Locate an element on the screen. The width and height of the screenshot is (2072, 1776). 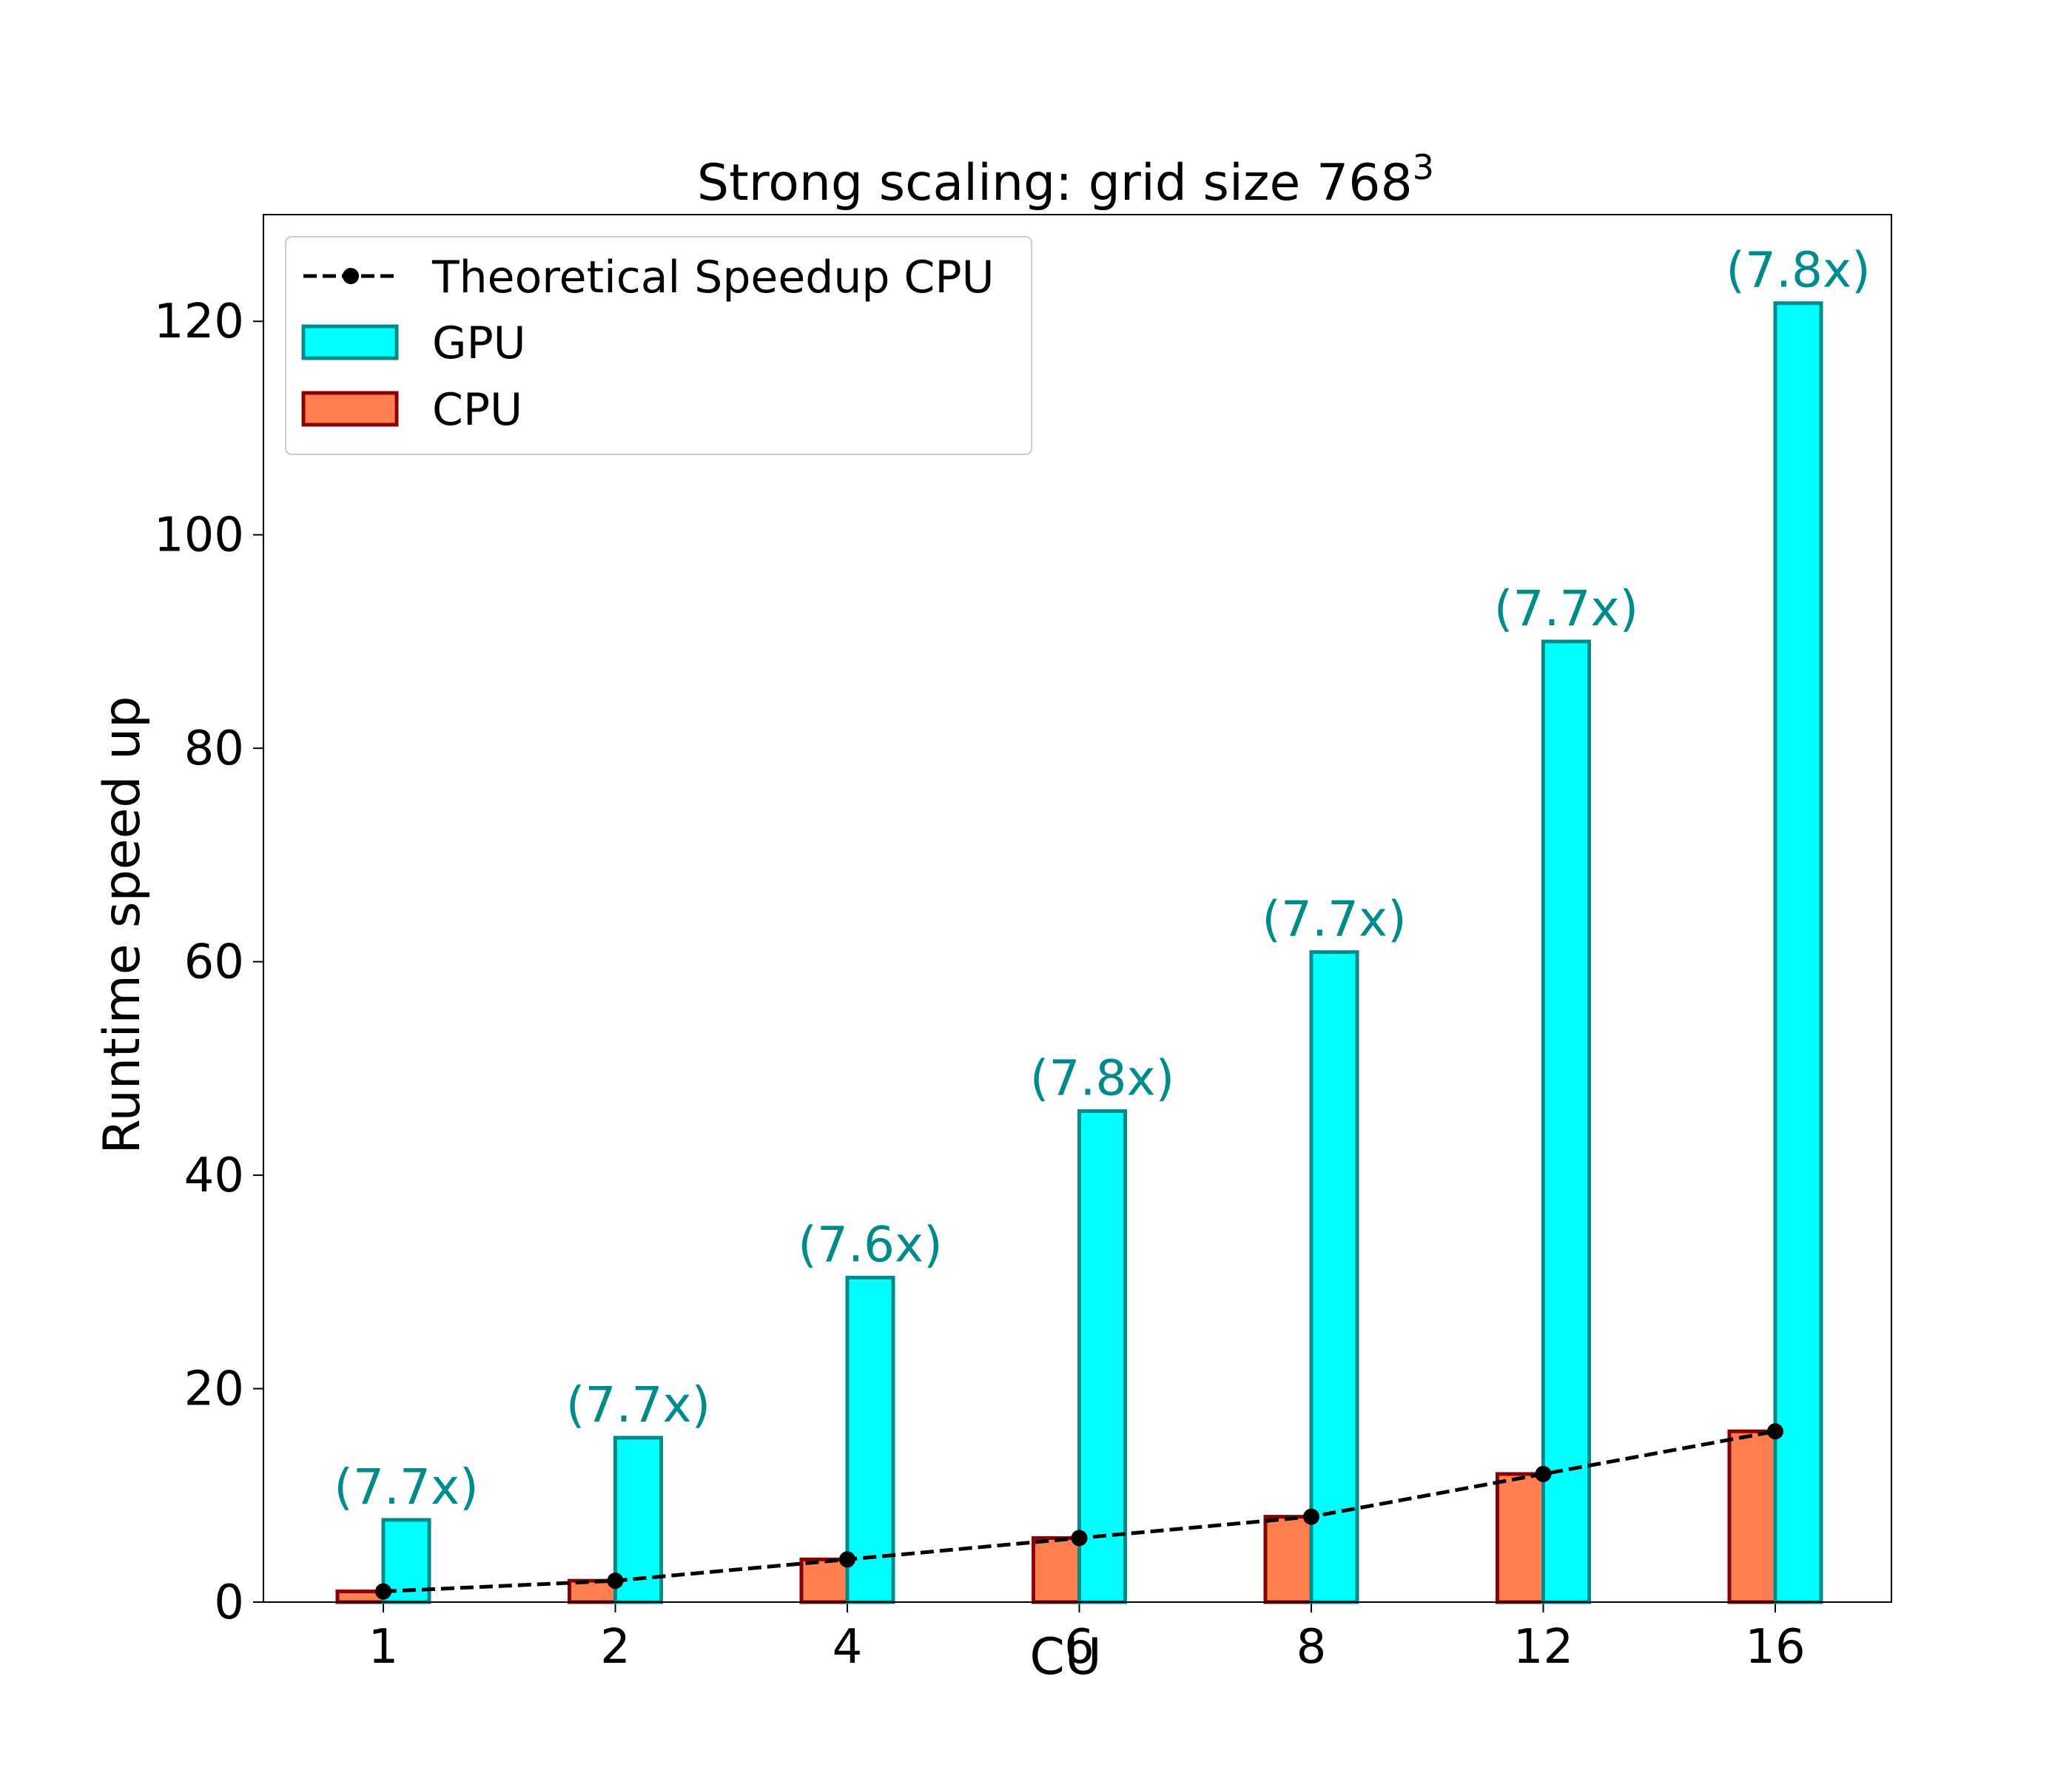
y-tick-label: 40 is located at coordinates (214, 1175).